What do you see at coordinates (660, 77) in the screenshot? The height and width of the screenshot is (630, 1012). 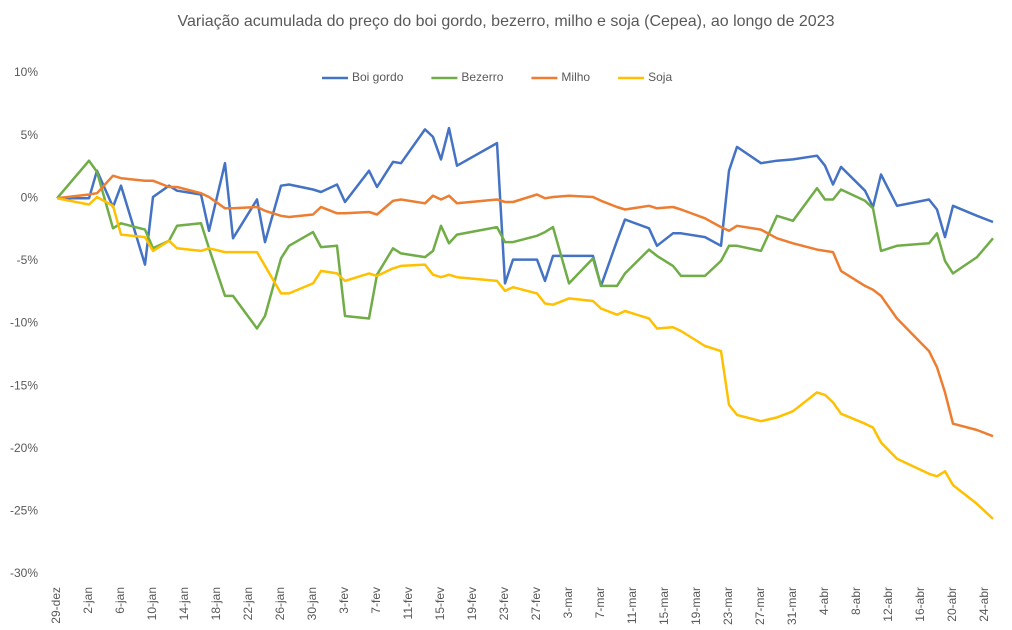 I see `legend-label: Soja` at bounding box center [660, 77].